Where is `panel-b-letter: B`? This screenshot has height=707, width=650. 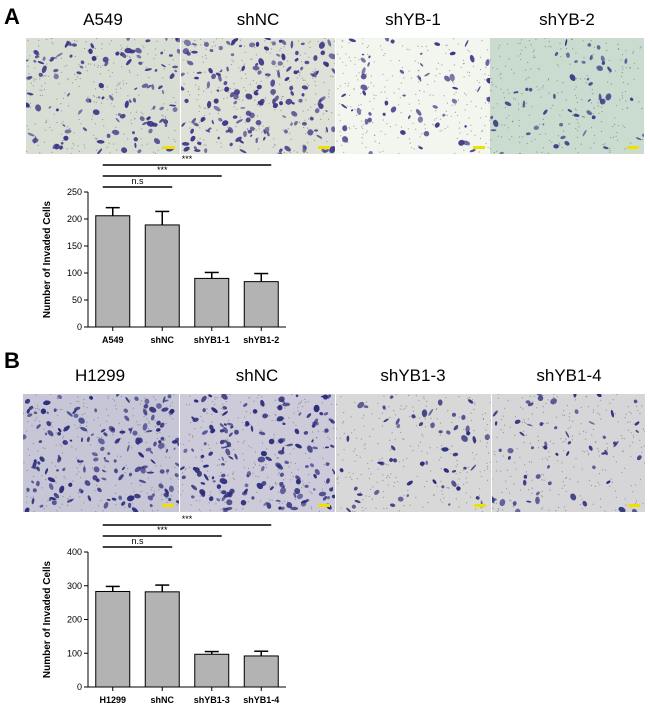
panel-b-letter: B is located at coordinates (12, 360).